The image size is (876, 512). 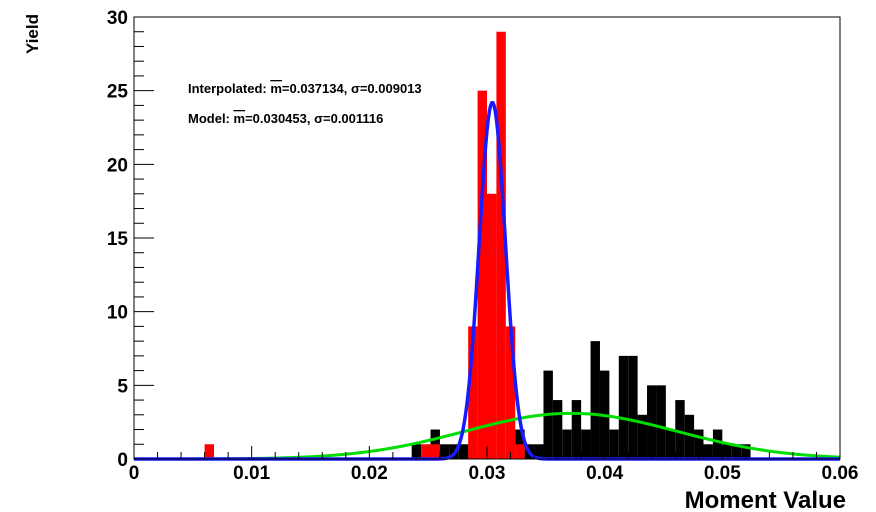 I want to click on x-tick-label: 0.01, so click(x=251, y=473).